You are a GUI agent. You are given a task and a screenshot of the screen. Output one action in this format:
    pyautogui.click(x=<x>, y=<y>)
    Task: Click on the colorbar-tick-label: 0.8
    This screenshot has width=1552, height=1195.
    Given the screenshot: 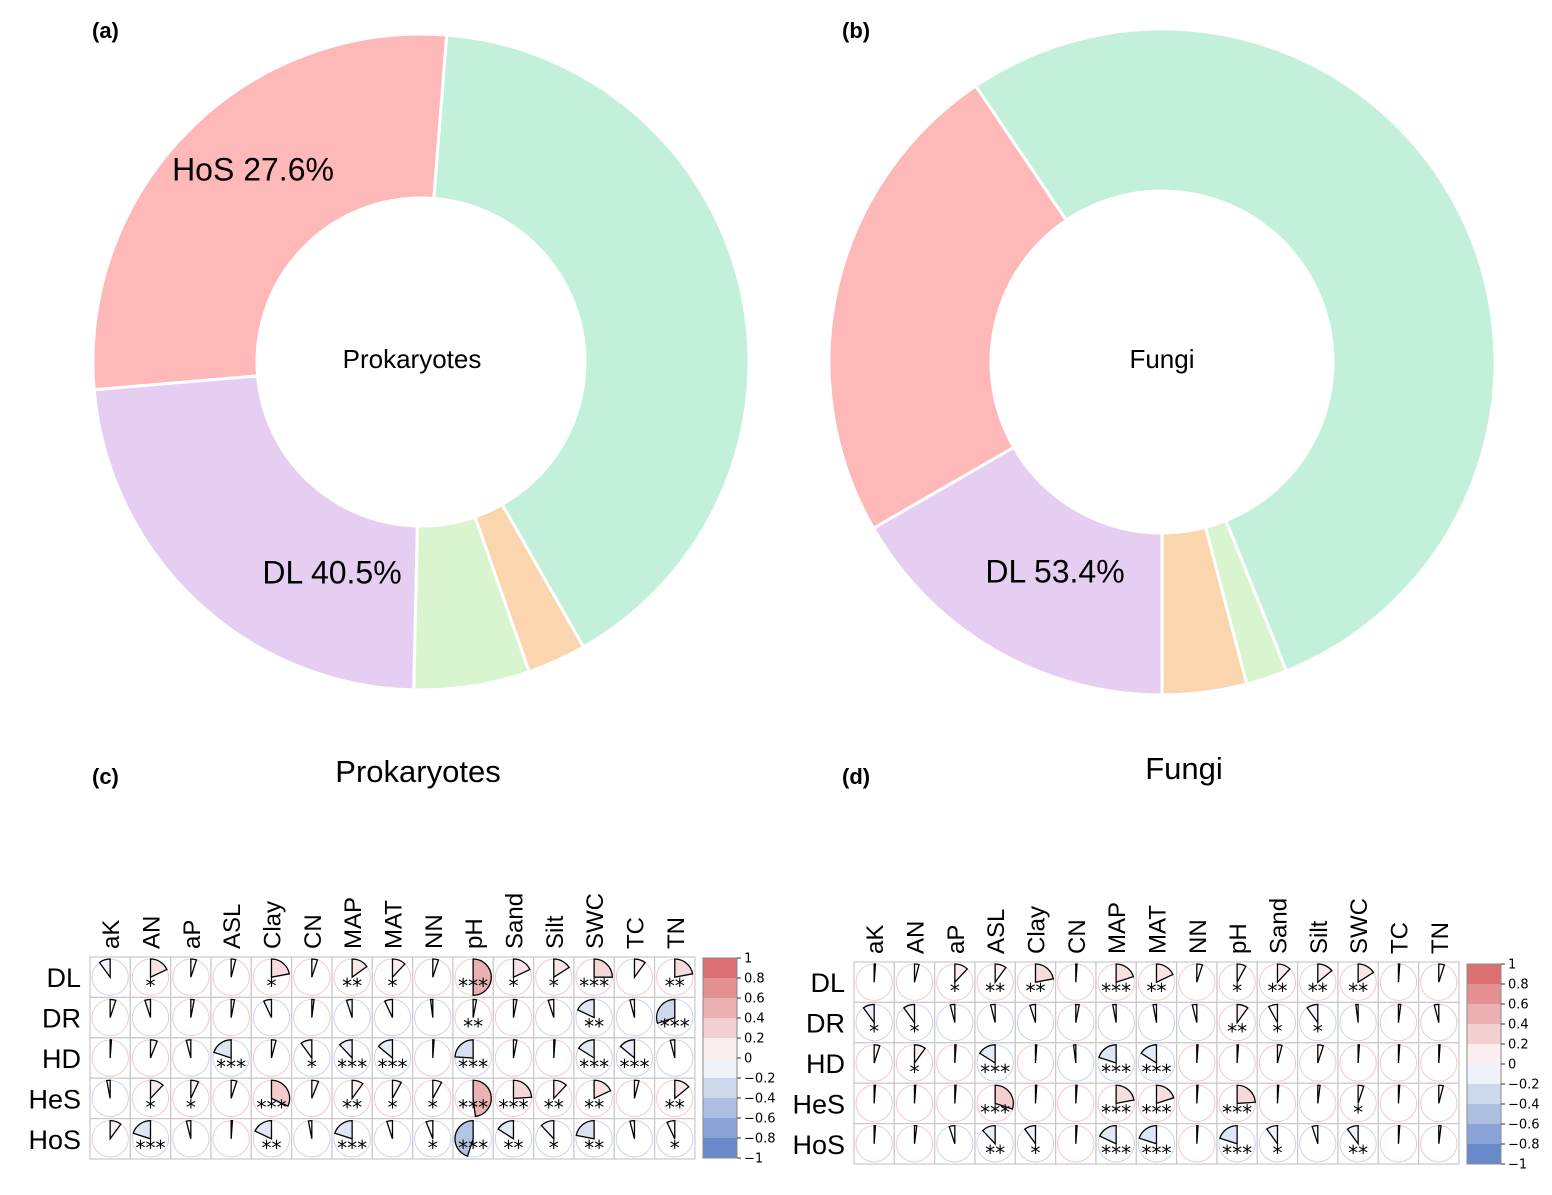 What is the action you would take?
    pyautogui.click(x=1518, y=985)
    